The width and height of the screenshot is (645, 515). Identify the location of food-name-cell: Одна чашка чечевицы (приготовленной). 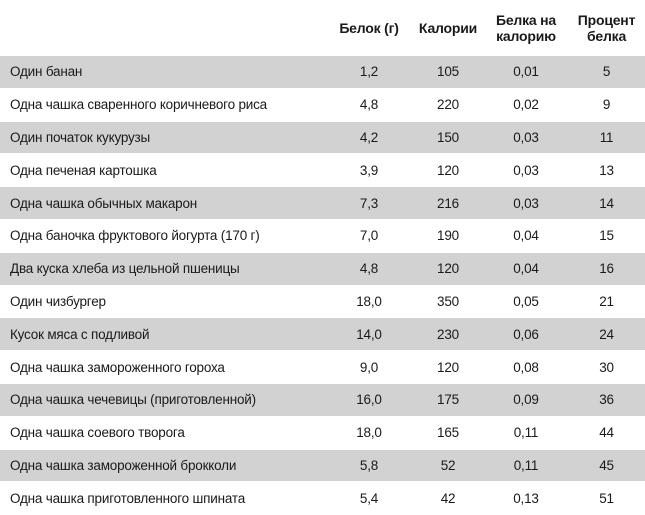
(163, 400).